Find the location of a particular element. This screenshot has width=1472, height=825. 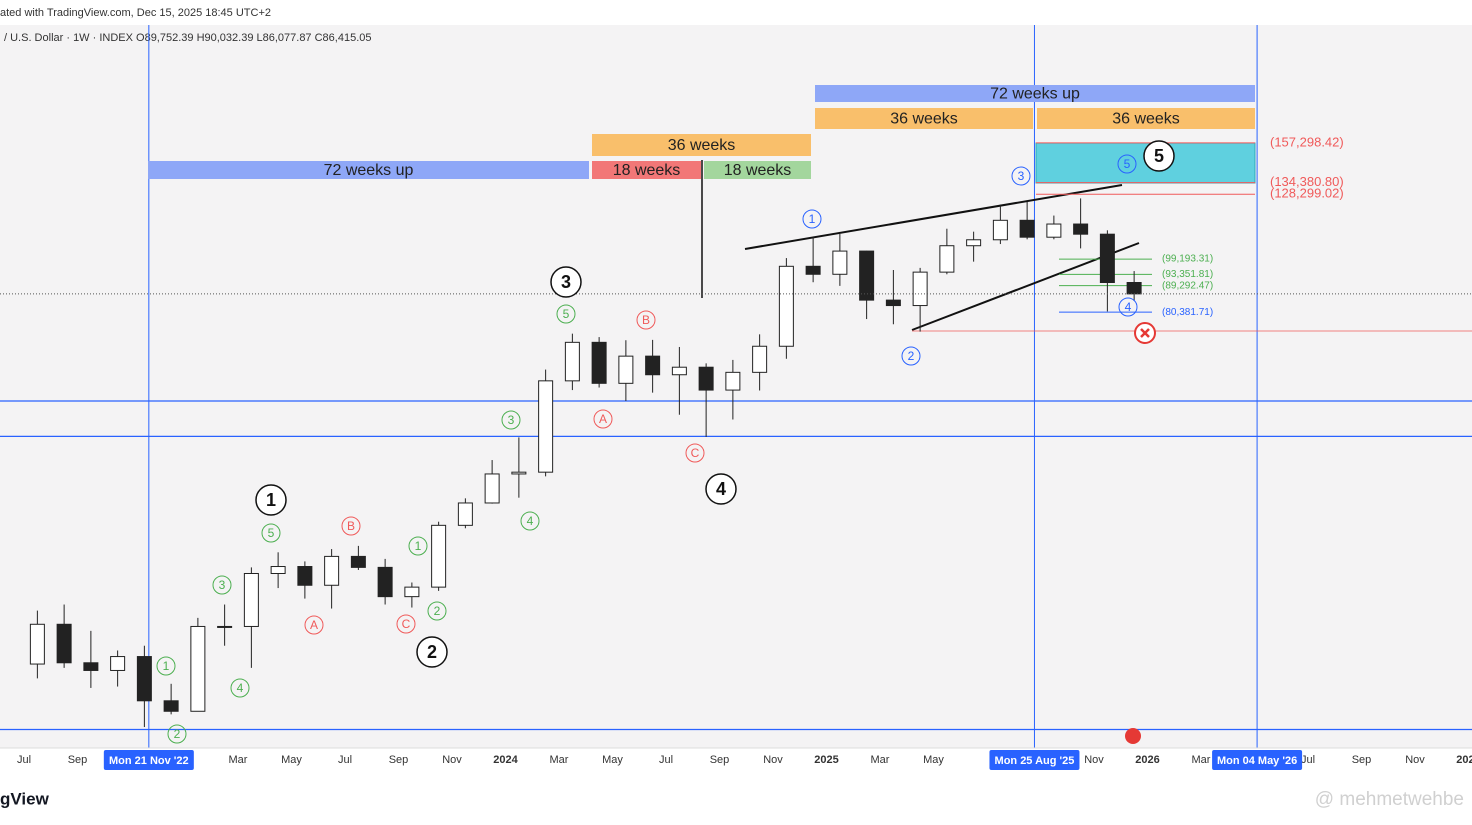

price-level-label: (134,380.80) is located at coordinates (1307, 181).